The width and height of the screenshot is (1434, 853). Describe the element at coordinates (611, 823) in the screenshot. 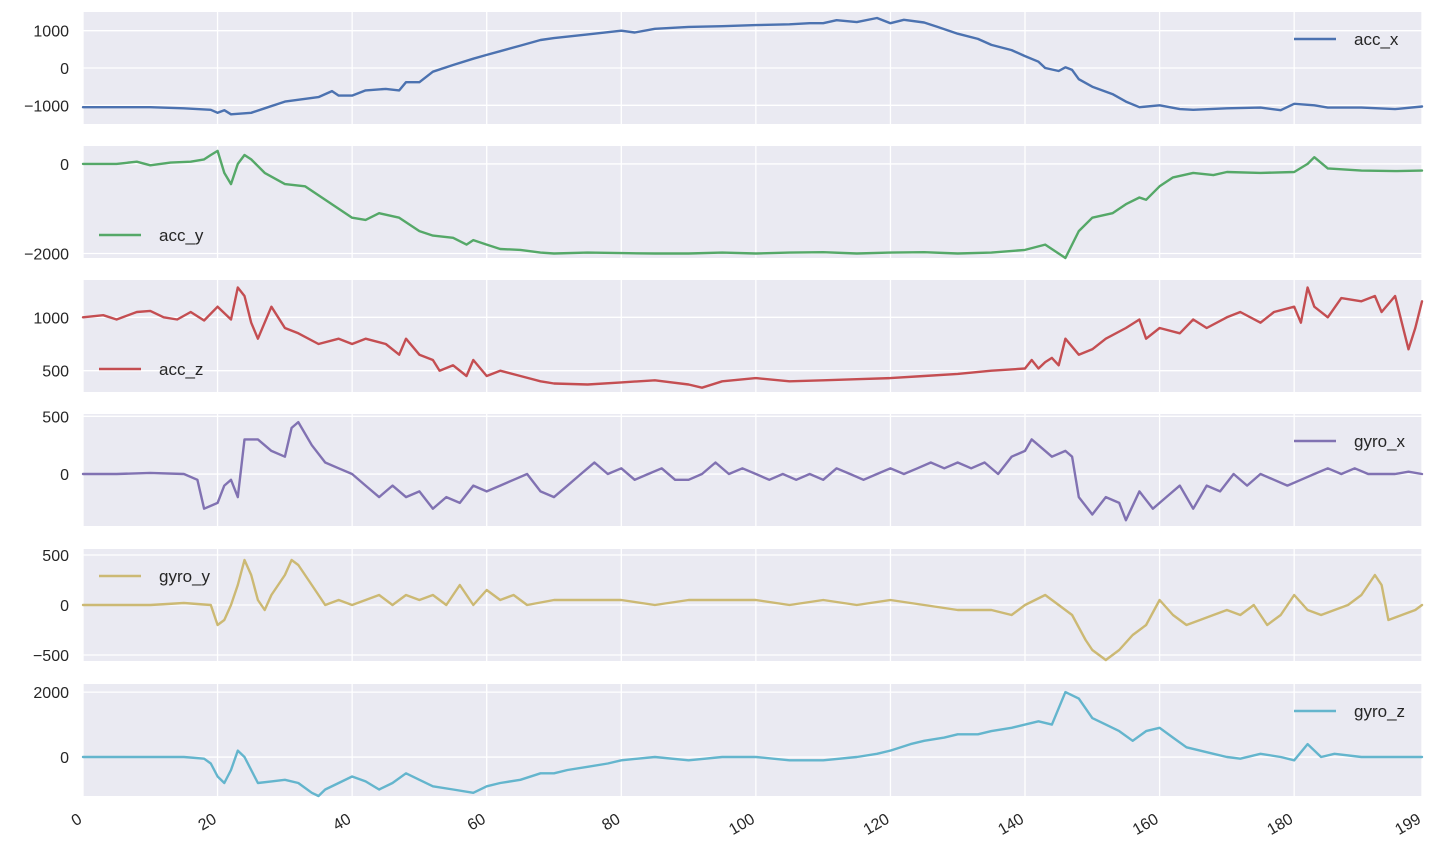

I see `x-tick-label: 80` at that location.